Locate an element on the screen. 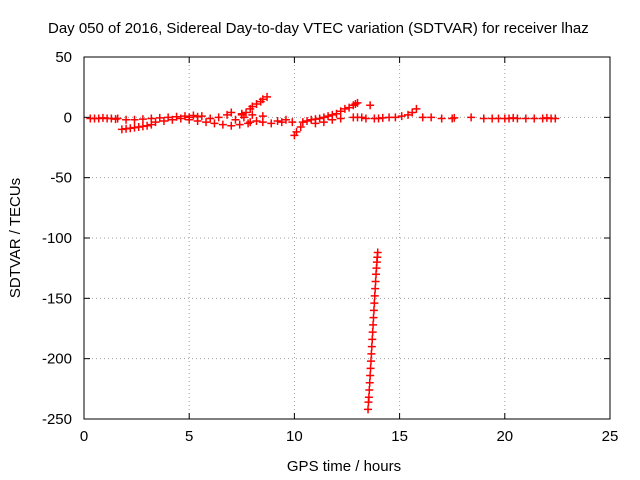  y-tick-label: -100 is located at coordinates (57, 238).